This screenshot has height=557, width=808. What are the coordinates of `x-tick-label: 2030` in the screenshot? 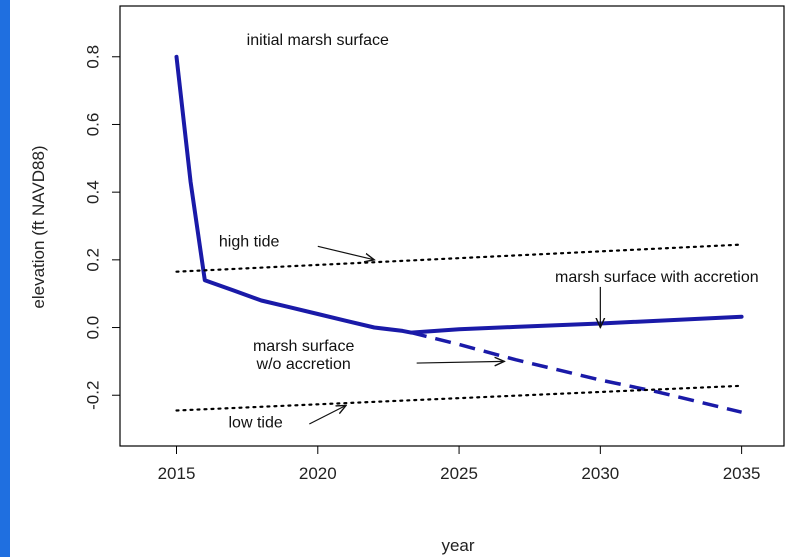 It's located at (600, 473).